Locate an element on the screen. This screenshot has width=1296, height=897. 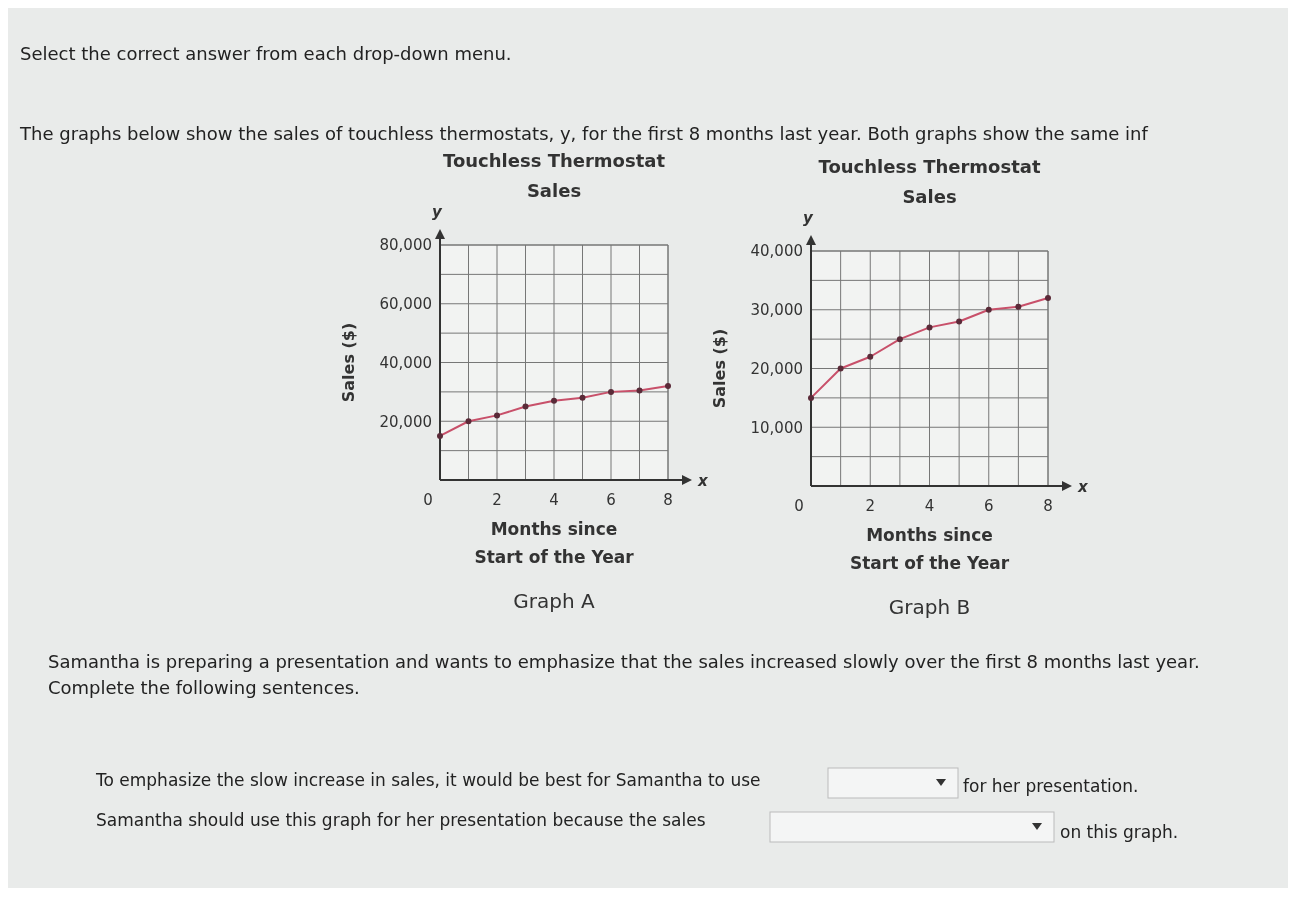
y-tick-label: 60,000 is located at coordinates (405, 304).